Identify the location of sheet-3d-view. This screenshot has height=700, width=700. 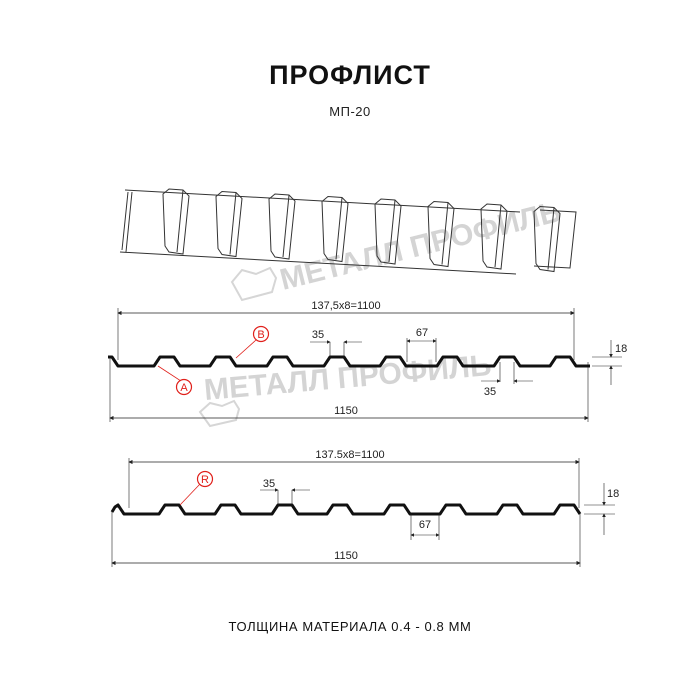
(348, 231).